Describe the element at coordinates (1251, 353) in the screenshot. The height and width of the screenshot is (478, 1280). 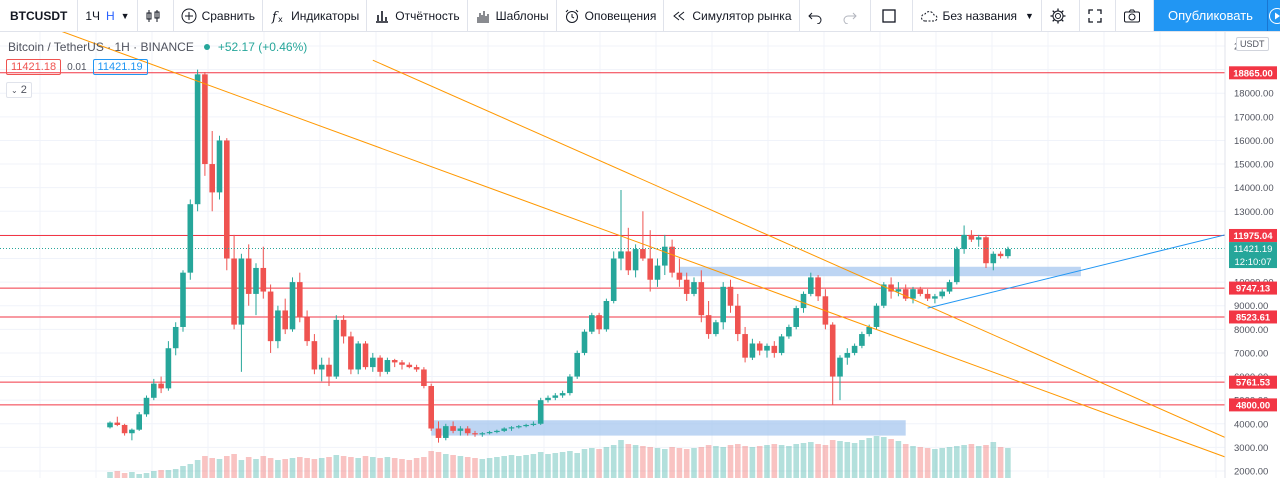
I see `price-axis-tick: 7000.00` at that location.